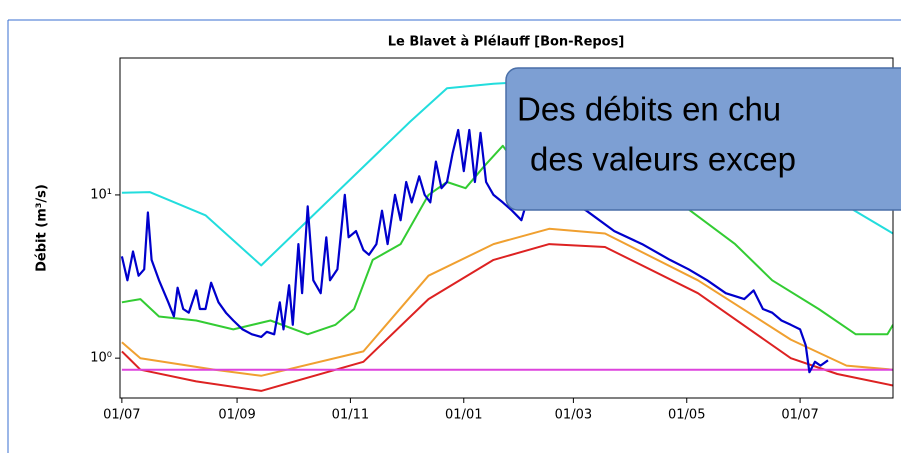 The height and width of the screenshot is (453, 901). I want to click on callout-box, so click(703, 139).